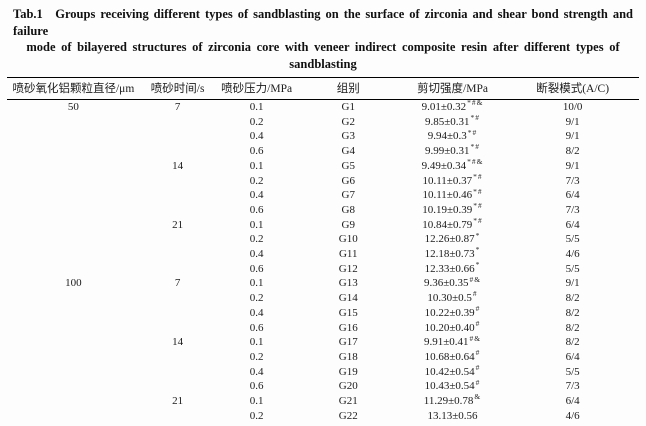 This screenshot has height=426, width=646. What do you see at coordinates (452, 416) in the screenshot?
I see `cell-shear-strength: 13.13±0.56` at bounding box center [452, 416].